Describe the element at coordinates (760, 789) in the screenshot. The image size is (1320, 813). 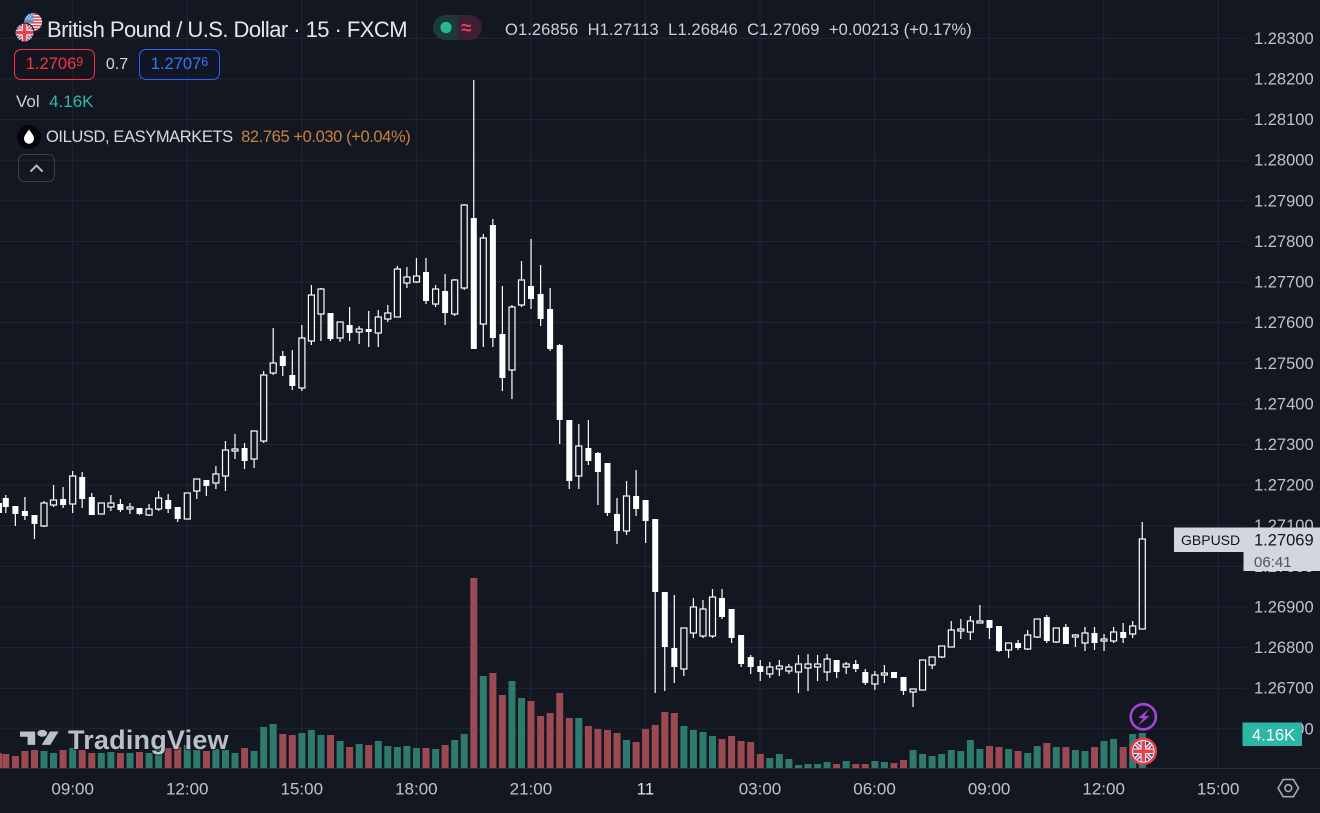
I see `svg-text: 03:00` at that location.